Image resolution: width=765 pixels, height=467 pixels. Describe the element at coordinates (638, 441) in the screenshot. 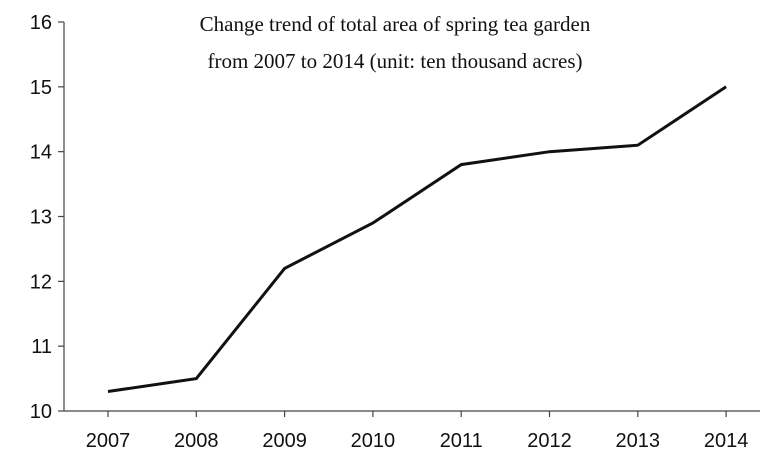

I see `x-tick-label: 2013` at that location.